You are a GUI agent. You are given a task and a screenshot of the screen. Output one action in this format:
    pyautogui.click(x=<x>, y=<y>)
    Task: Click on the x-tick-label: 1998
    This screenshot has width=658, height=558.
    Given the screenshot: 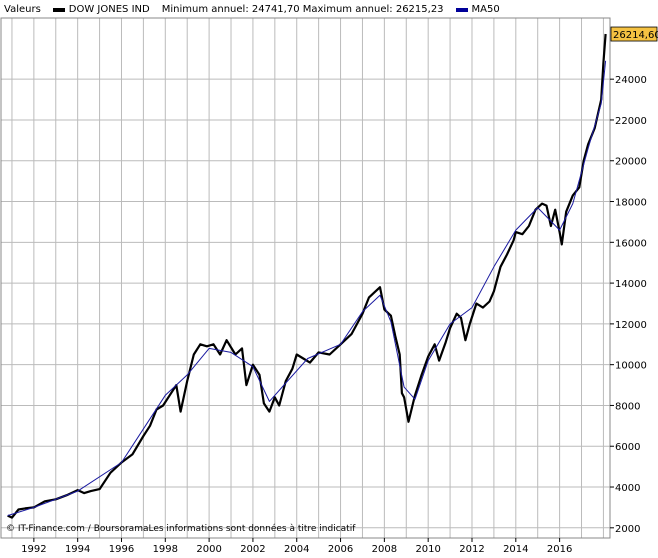 What is the action you would take?
    pyautogui.click(x=165, y=549)
    